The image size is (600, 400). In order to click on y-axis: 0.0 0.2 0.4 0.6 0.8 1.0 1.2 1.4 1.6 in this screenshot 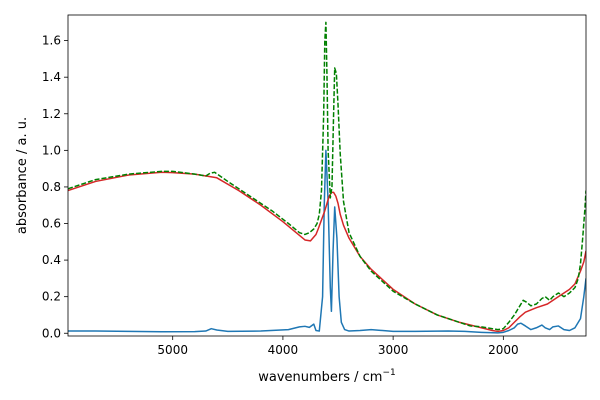, I will do `click(55, 187)`.